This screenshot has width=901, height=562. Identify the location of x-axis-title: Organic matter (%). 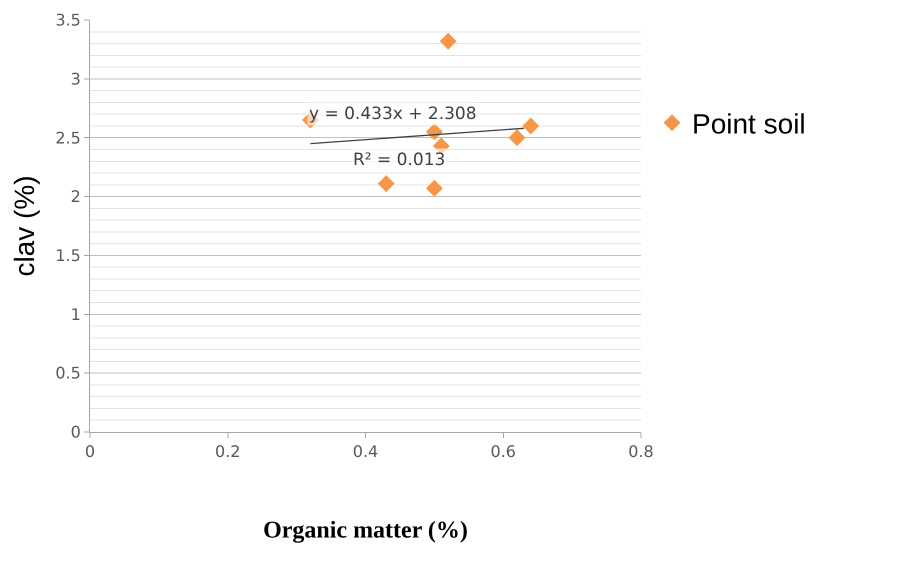
(365, 531).